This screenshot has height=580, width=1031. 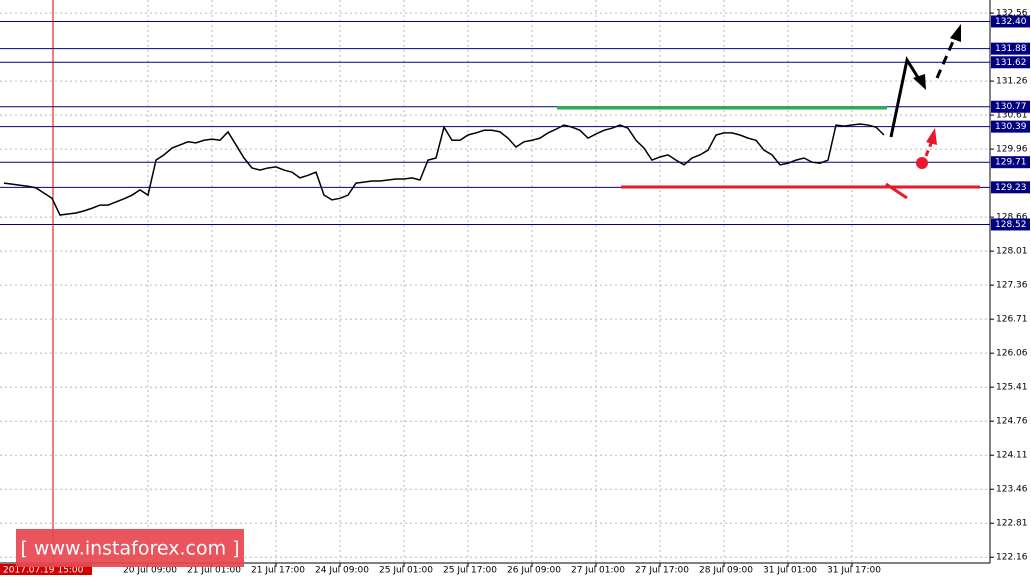 I want to click on level-label: 129.23, so click(x=1011, y=188).